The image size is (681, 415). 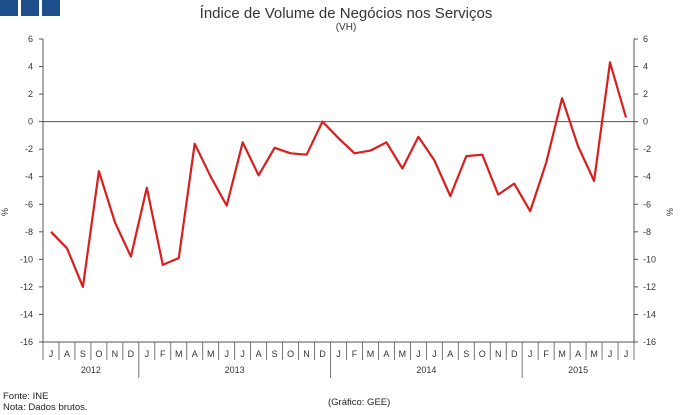 What do you see at coordinates (645, 39) in the screenshot?
I see `y-tick-label-right: 6` at bounding box center [645, 39].